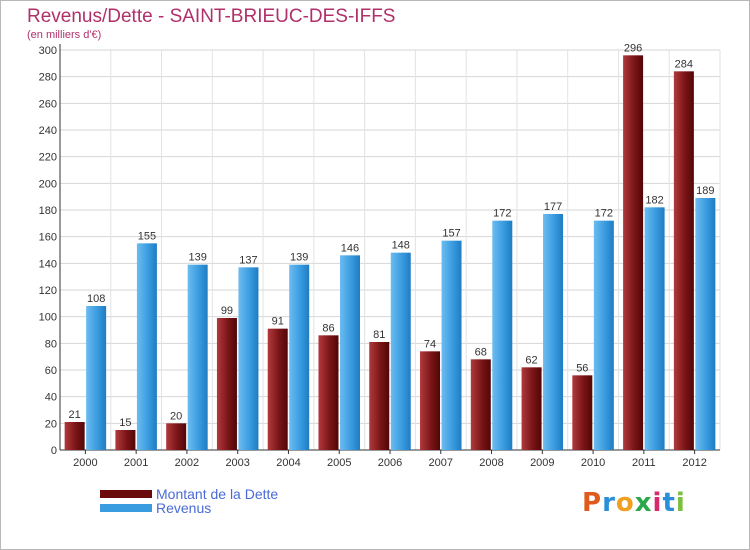 The width and height of the screenshot is (750, 550). I want to click on value-label: 296, so click(633, 48).